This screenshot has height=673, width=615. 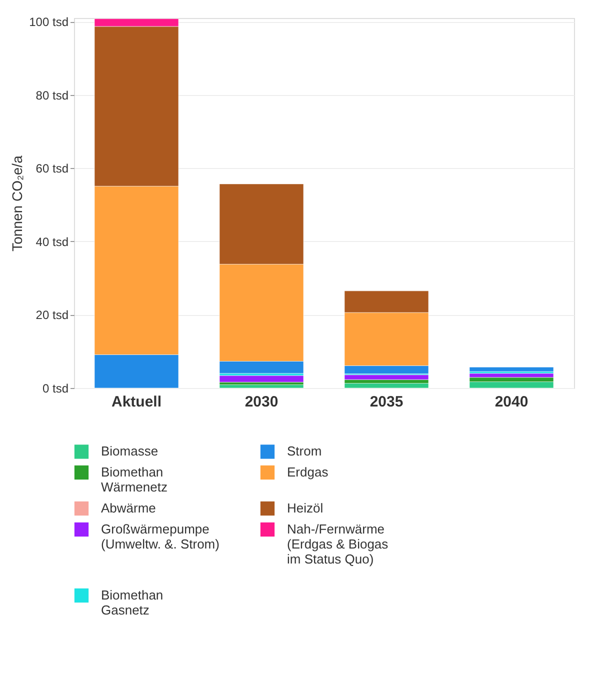 I want to click on legend-label: Strom, so click(x=304, y=451).